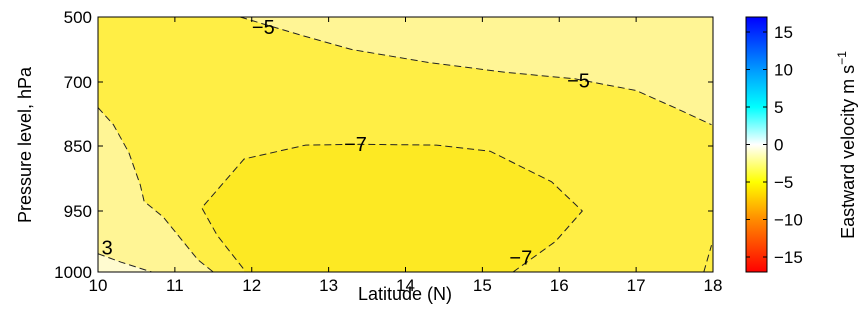 Image resolution: width=868 pixels, height=328 pixels. Describe the element at coordinates (78, 82) in the screenshot. I see `y-tick-label: 700` at that location.